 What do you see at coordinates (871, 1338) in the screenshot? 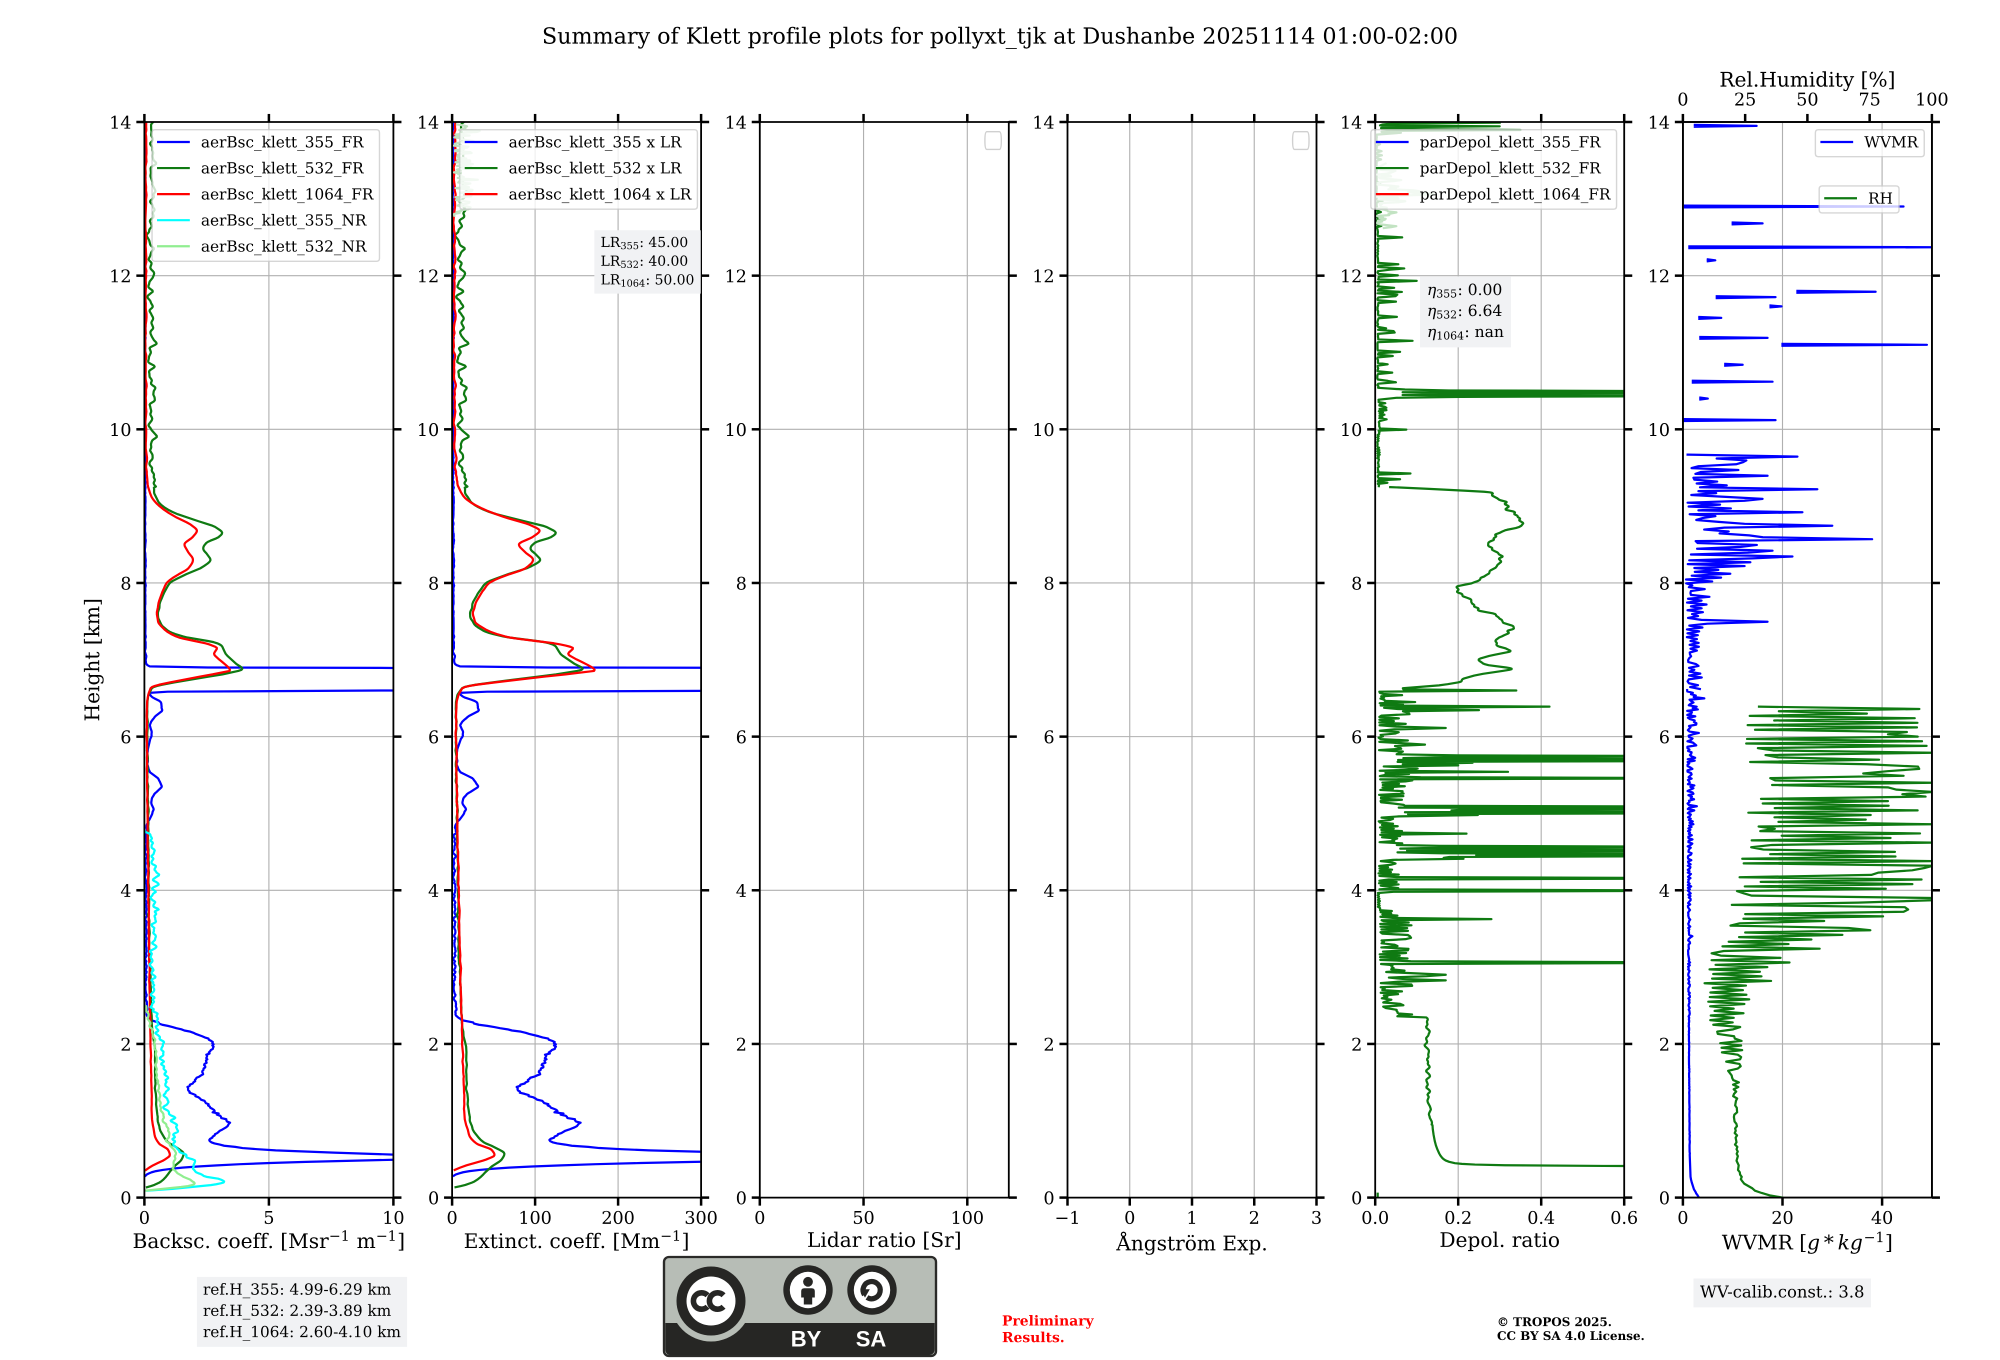
I see `svg-text: SA` at bounding box center [871, 1338].